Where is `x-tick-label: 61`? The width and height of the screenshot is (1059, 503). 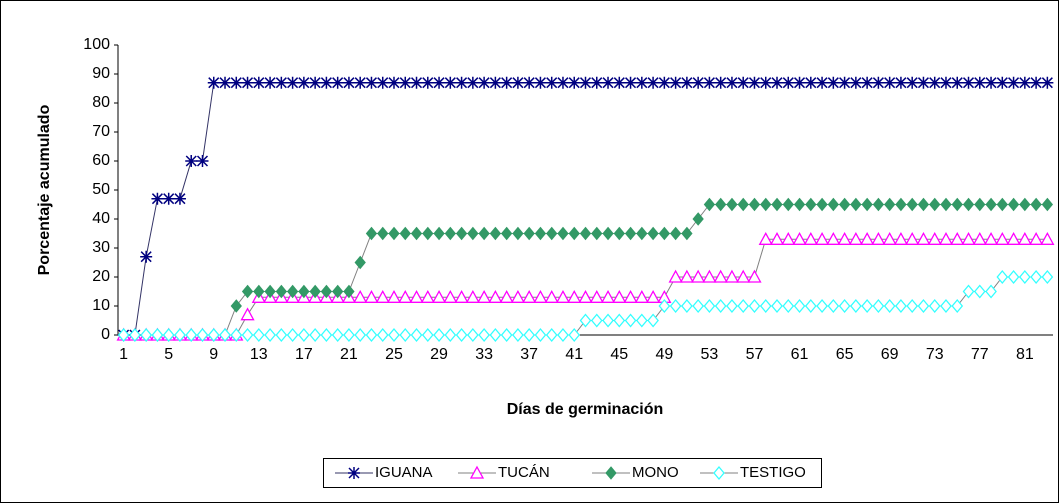
x-tick-label: 61 is located at coordinates (800, 354).